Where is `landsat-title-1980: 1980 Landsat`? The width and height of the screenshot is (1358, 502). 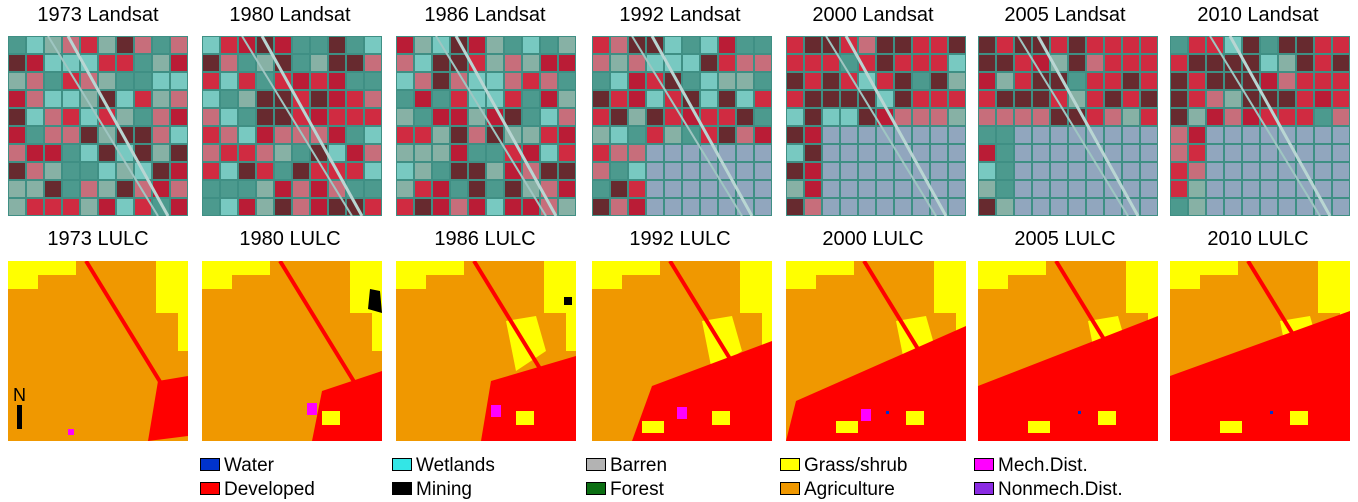 landsat-title-1980: 1980 Landsat is located at coordinates (290, 15).